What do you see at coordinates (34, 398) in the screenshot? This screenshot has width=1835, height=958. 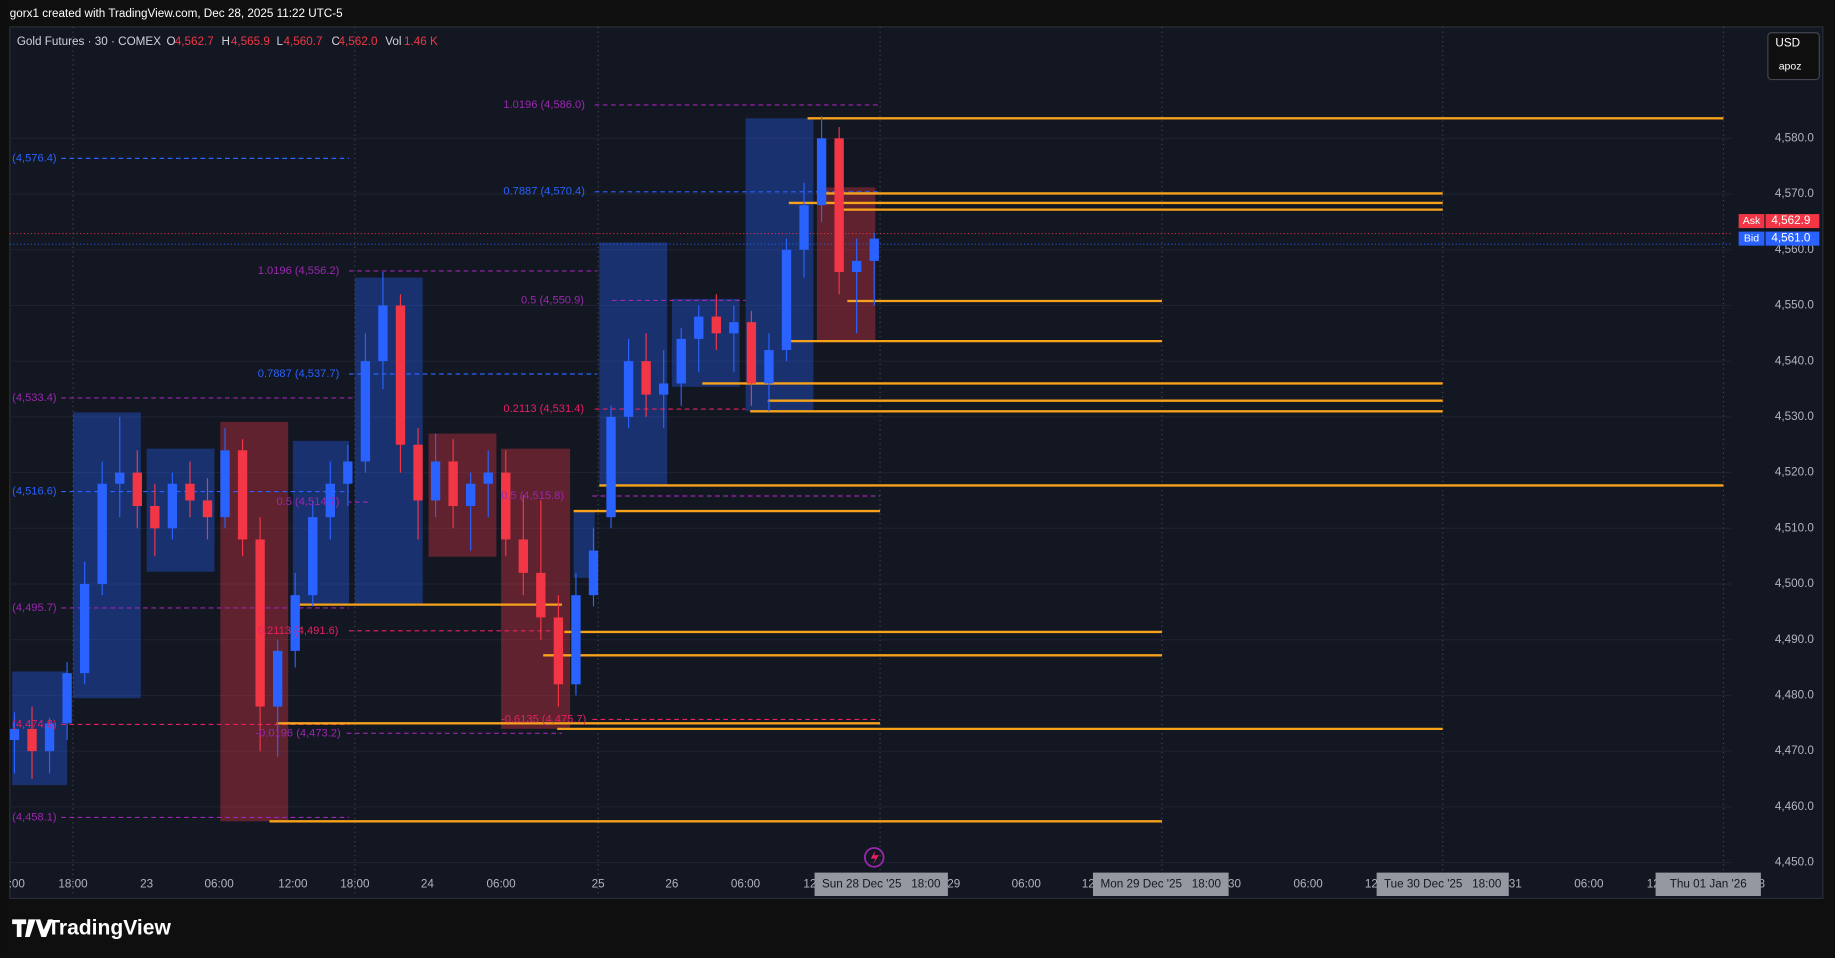 I see `fib-label: (4,533.4)` at bounding box center [34, 398].